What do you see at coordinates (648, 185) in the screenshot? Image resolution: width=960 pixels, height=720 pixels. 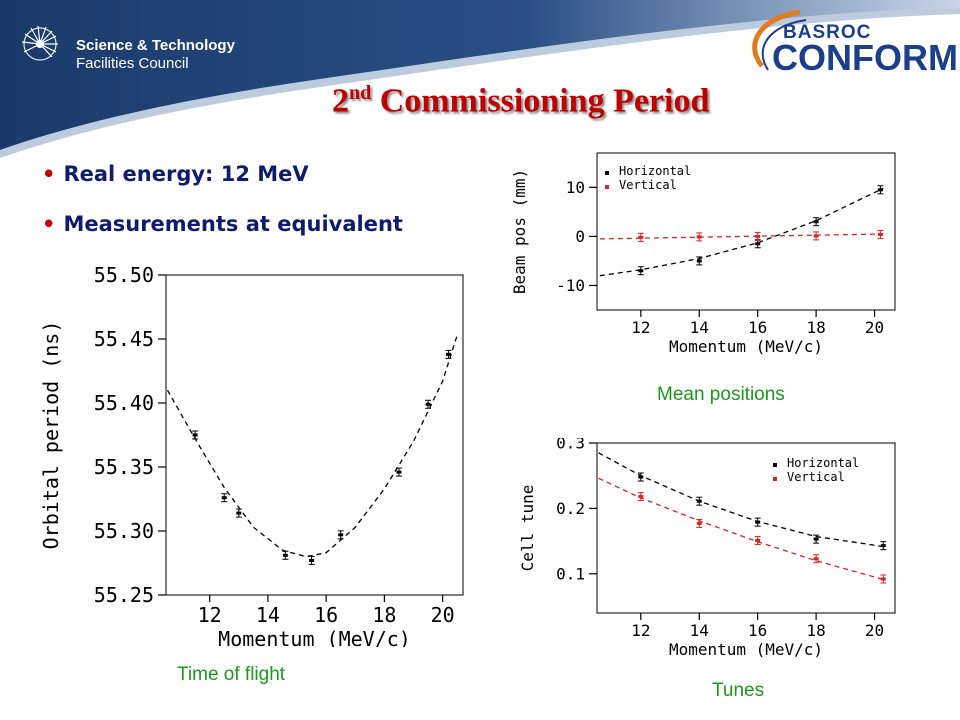 I see `legend-label: Vertical` at bounding box center [648, 185].